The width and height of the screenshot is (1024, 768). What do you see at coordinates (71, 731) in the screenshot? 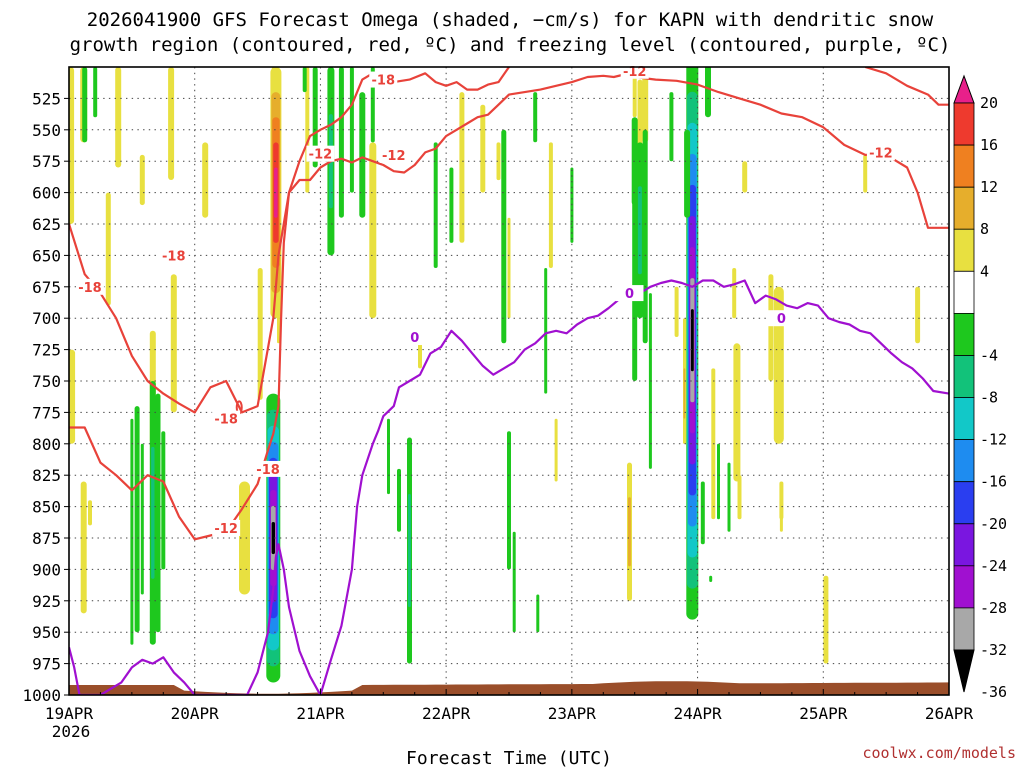
I see `x-year-label: 2026` at bounding box center [71, 731].